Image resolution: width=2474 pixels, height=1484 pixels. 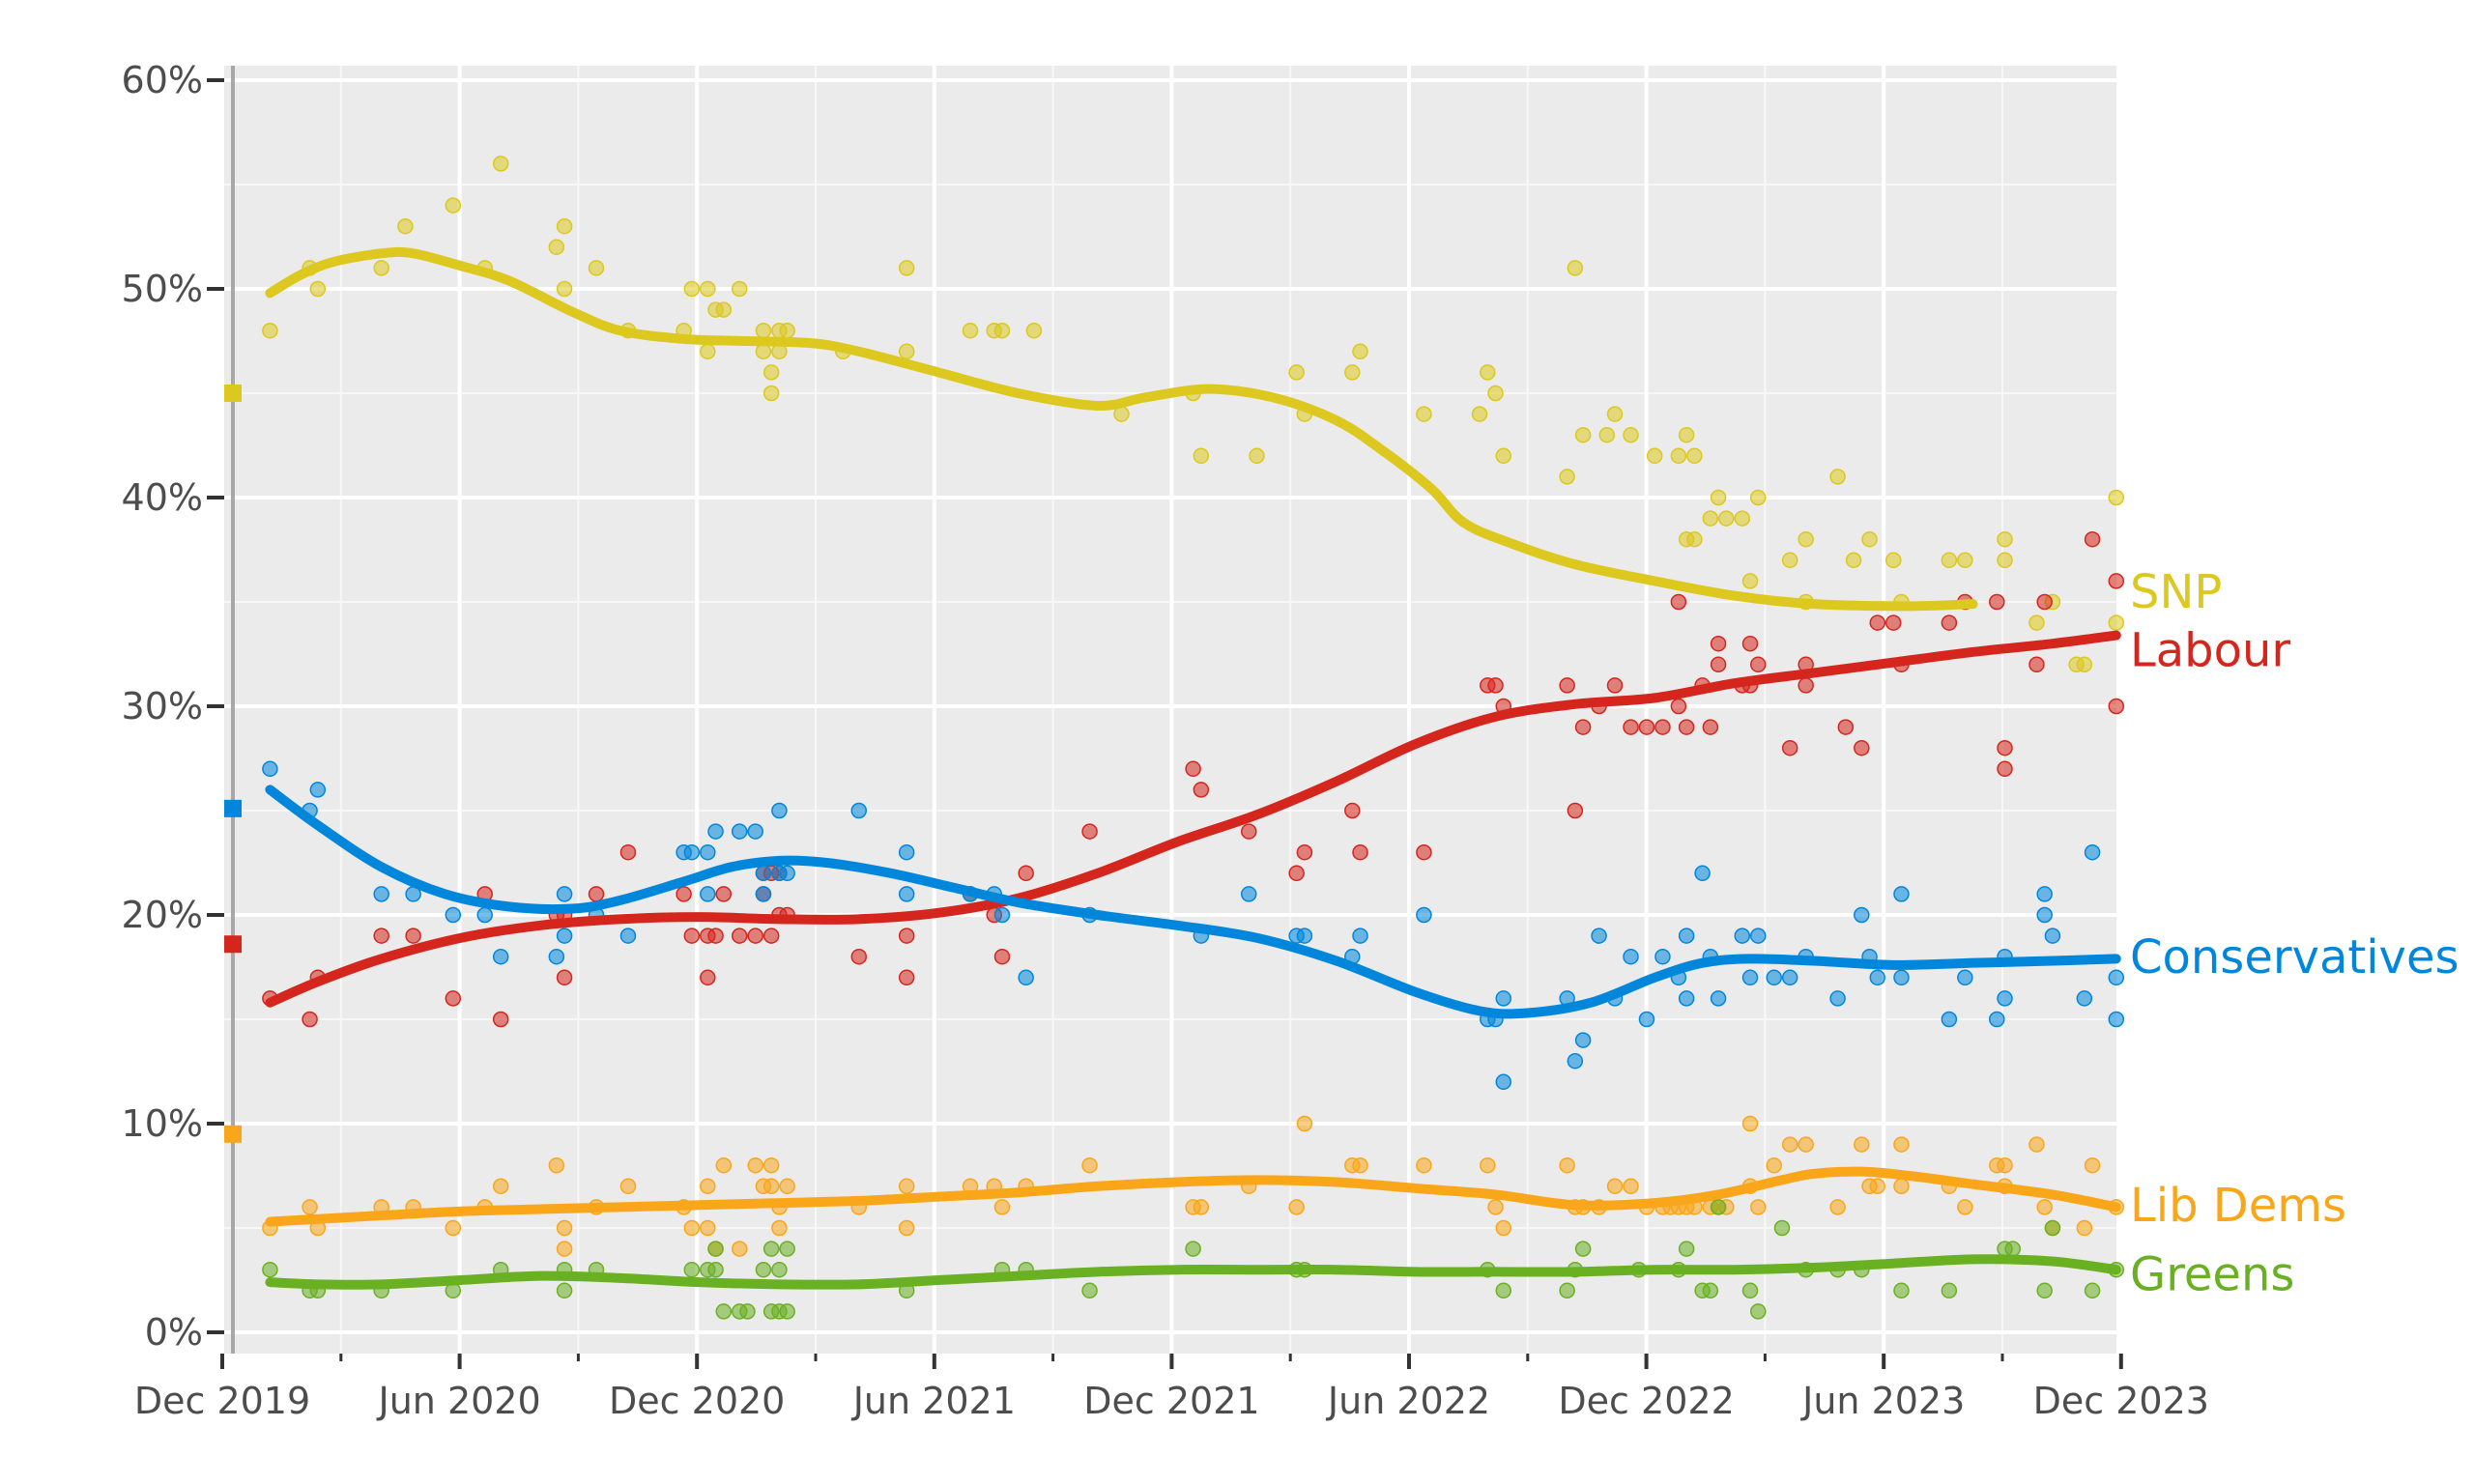 What do you see at coordinates (459, 1401) in the screenshot?
I see `x-tick-label: Jun 2020` at bounding box center [459, 1401].